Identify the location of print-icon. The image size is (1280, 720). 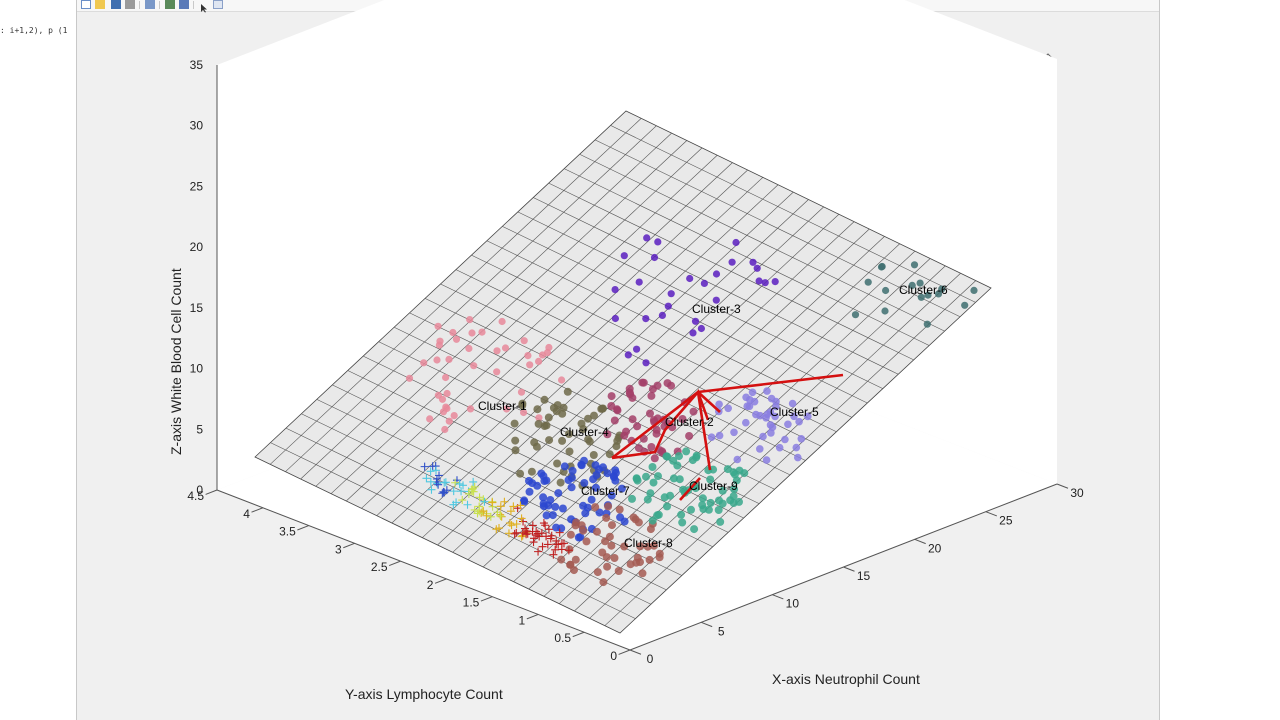
(130, 4).